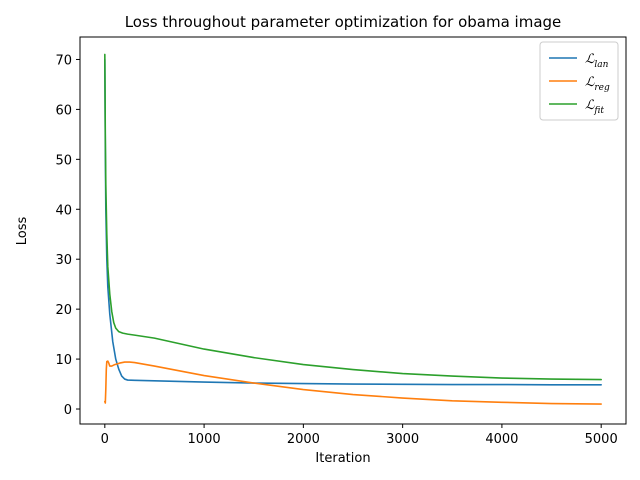 This screenshot has width=640, height=480. What do you see at coordinates (63, 360) in the screenshot?
I see `y-tick-label: 10` at bounding box center [63, 360].